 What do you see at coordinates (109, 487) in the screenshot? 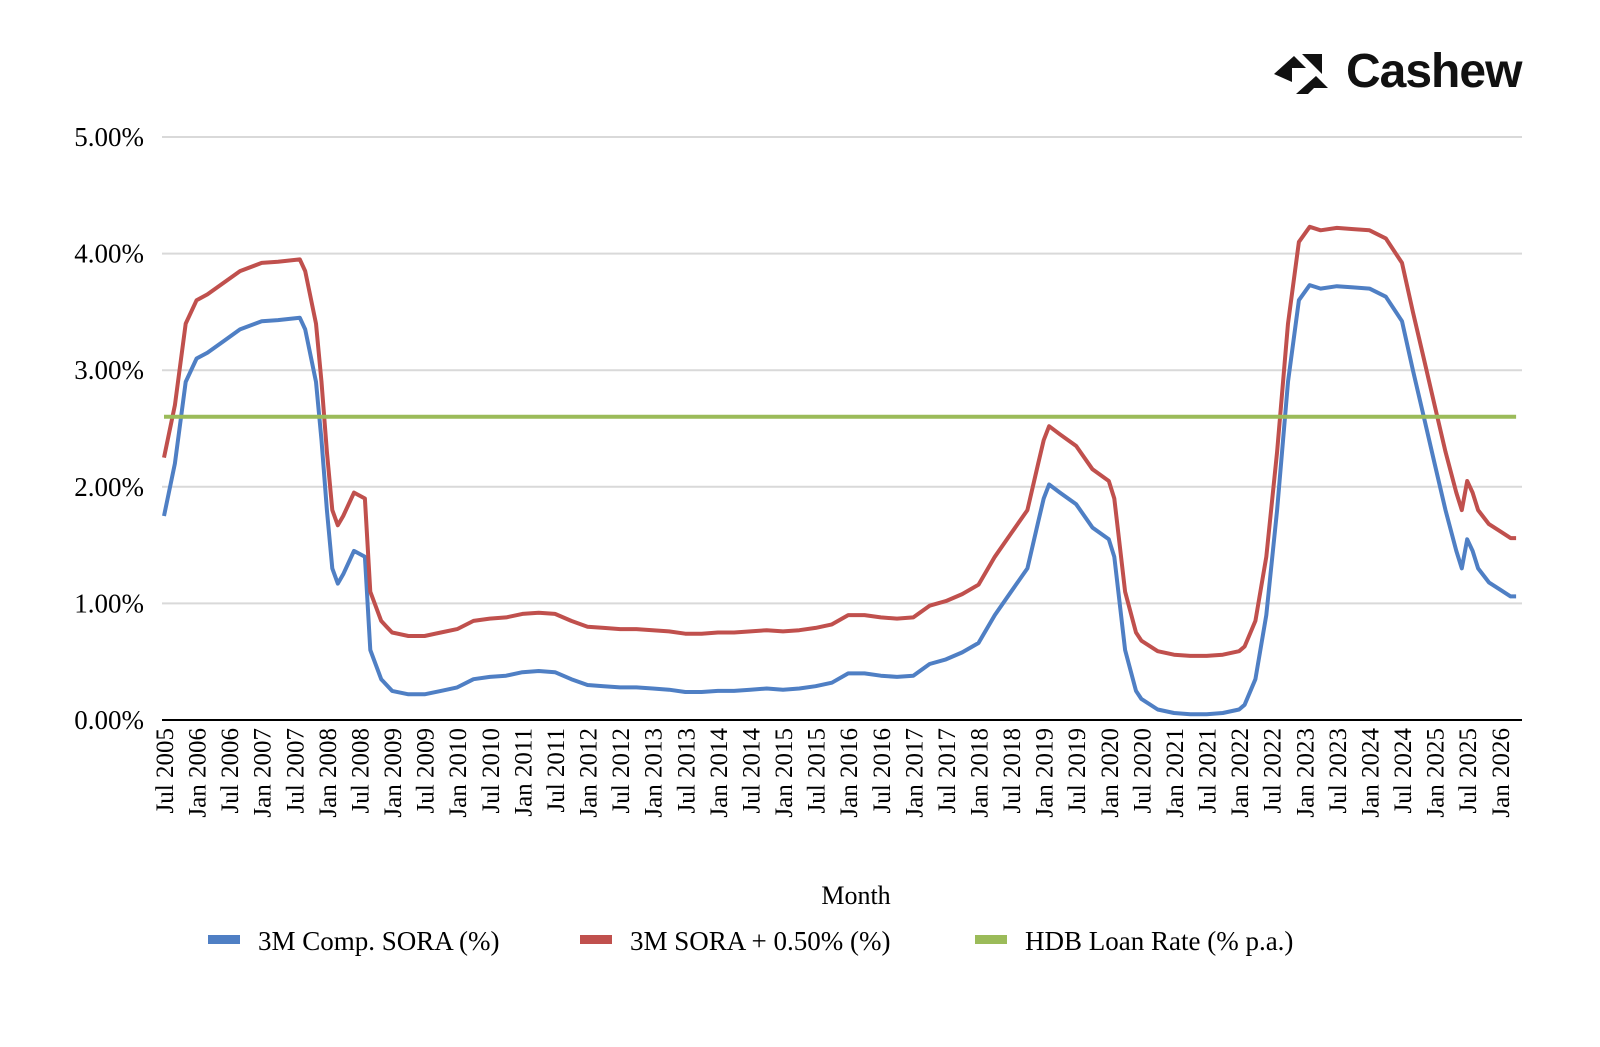
I see `y-tick-label: 2.00%` at bounding box center [109, 487].